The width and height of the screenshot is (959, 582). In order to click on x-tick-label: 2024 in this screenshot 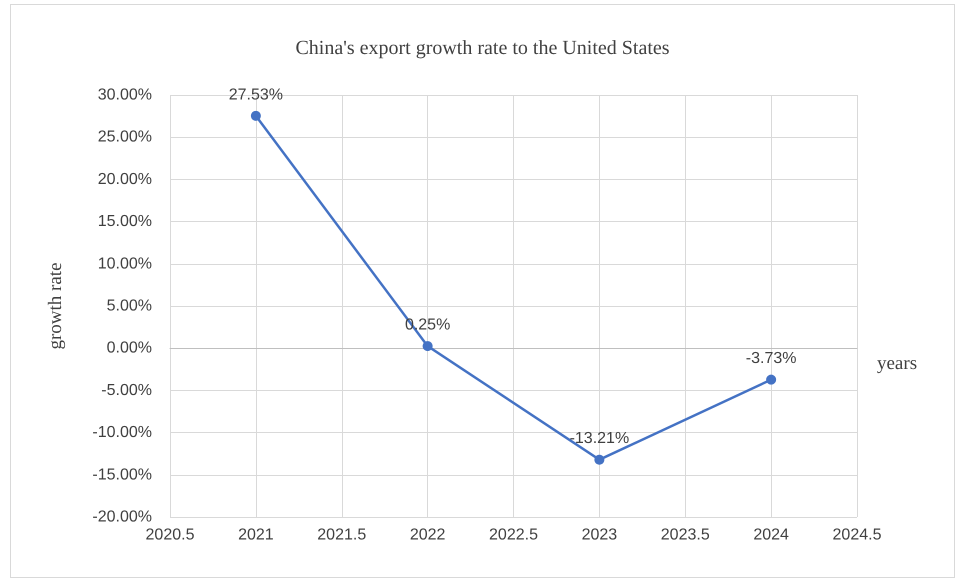, I will do `click(771, 535)`.